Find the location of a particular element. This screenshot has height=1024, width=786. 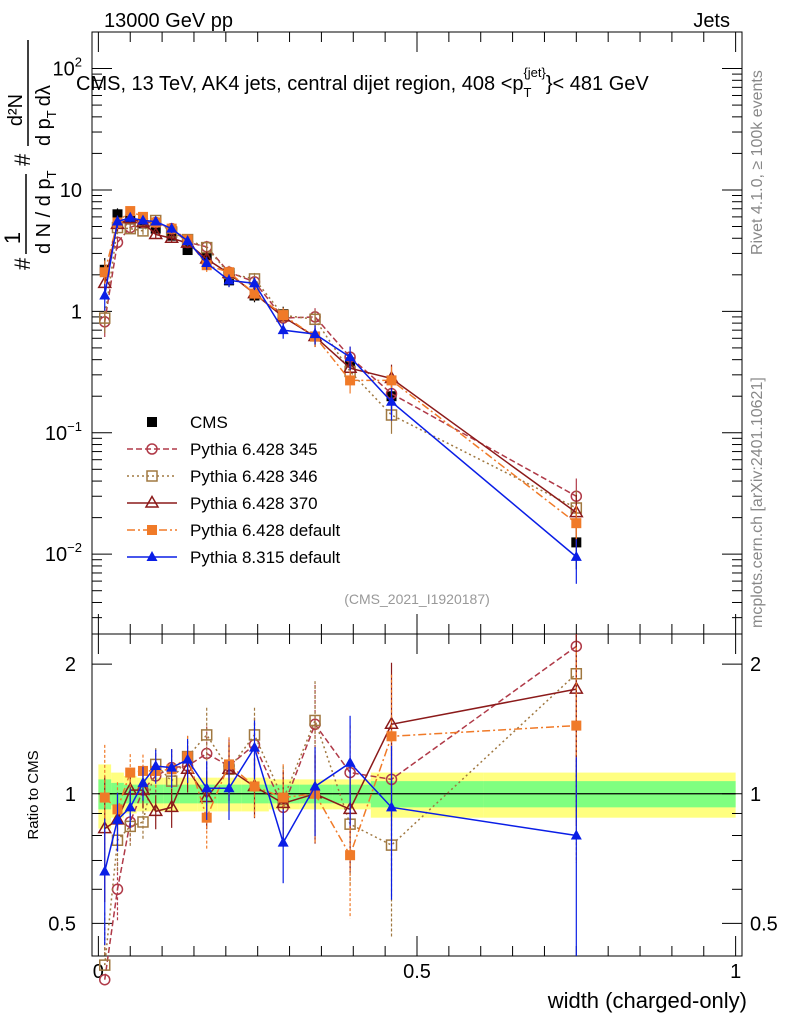

svg-text: CMS is located at coordinates (209, 422).